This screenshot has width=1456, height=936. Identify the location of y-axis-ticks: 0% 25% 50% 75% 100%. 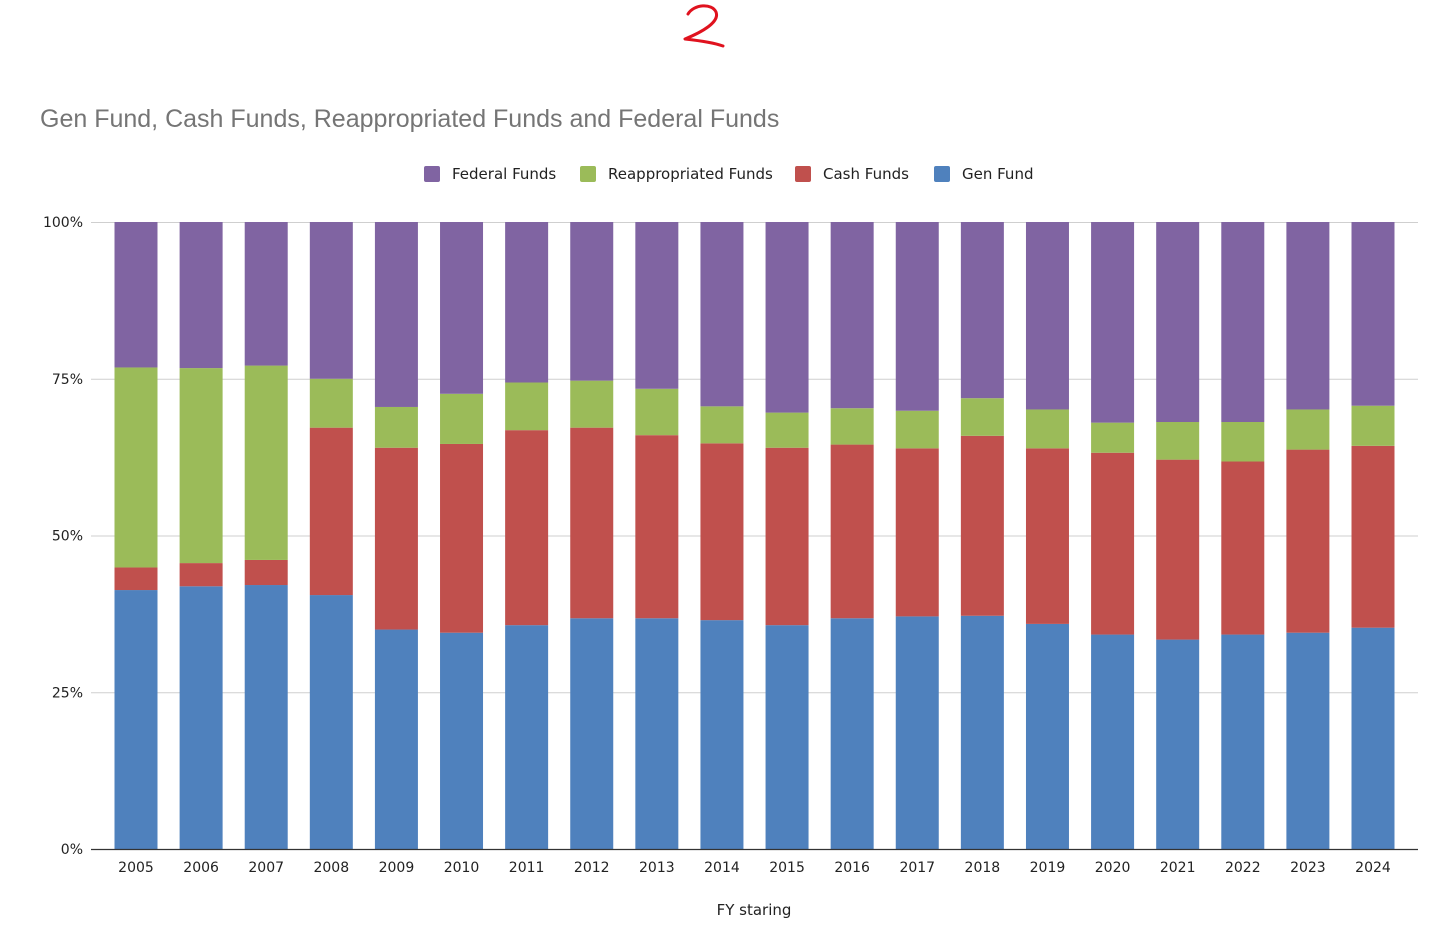
(63, 536).